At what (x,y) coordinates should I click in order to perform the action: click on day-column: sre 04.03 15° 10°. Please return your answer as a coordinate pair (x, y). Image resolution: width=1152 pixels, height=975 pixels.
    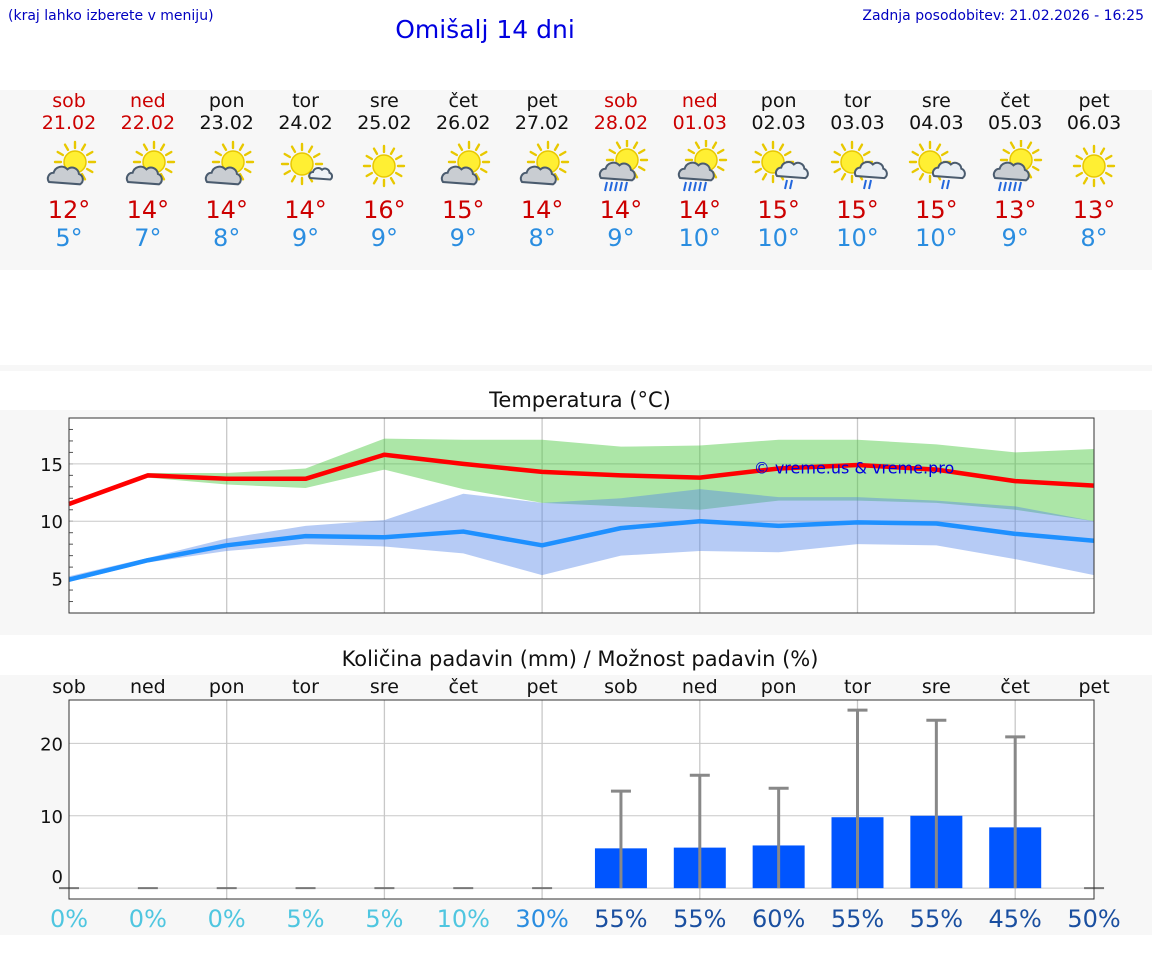
    Looking at the image, I should click on (936, 171).